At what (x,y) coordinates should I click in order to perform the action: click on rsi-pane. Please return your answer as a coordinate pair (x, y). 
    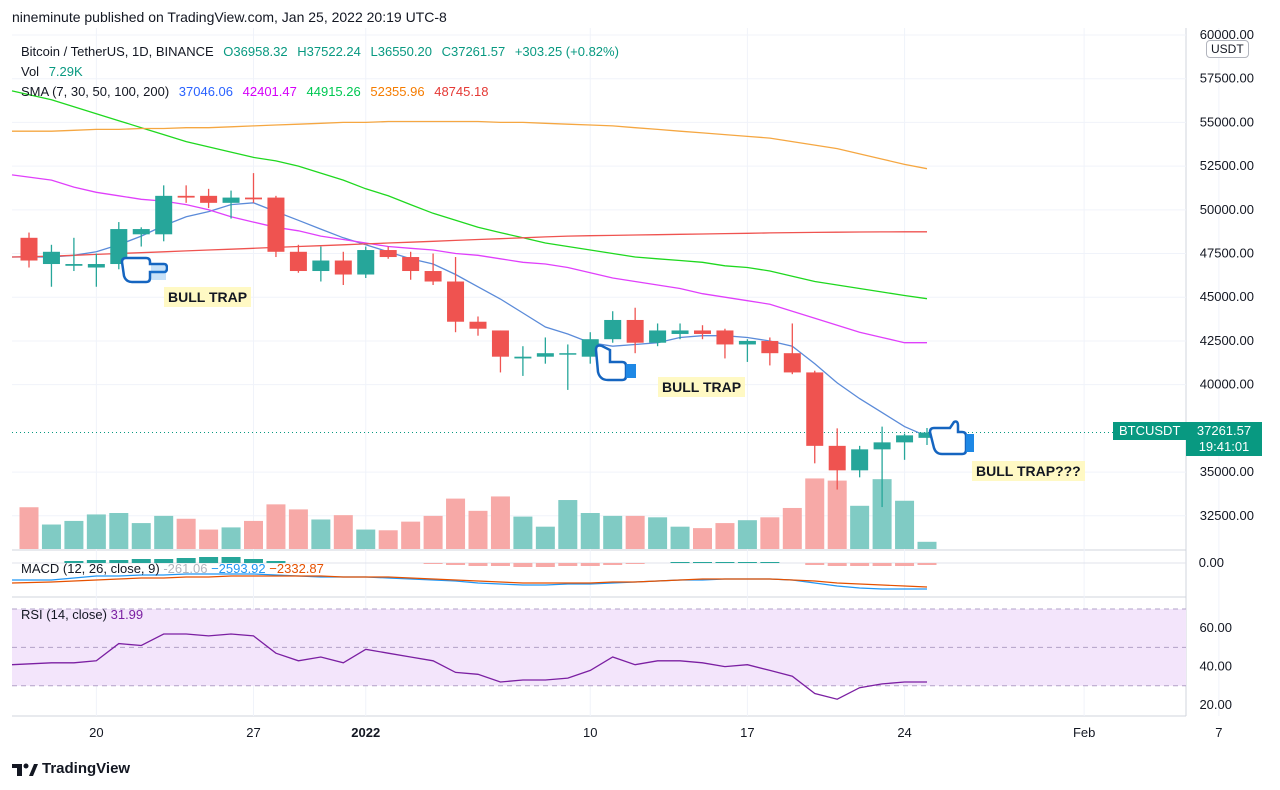
    Looking at the image, I should click on (598, 654).